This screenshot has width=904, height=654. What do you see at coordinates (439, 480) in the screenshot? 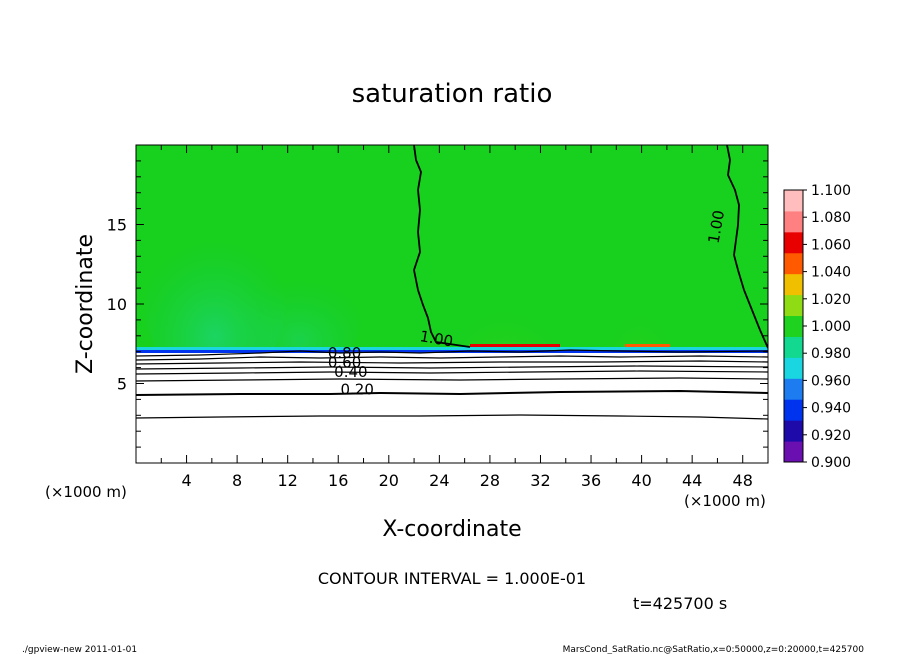
I see `x-tick-label: 24` at bounding box center [439, 480].